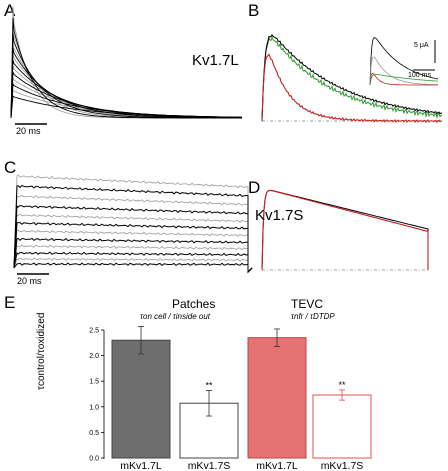 Image resolution: width=448 pixels, height=471 pixels. Describe the element at coordinates (175, 316) in the screenshot. I see `group-subtitle-patches: τon cell / τinside out` at that location.